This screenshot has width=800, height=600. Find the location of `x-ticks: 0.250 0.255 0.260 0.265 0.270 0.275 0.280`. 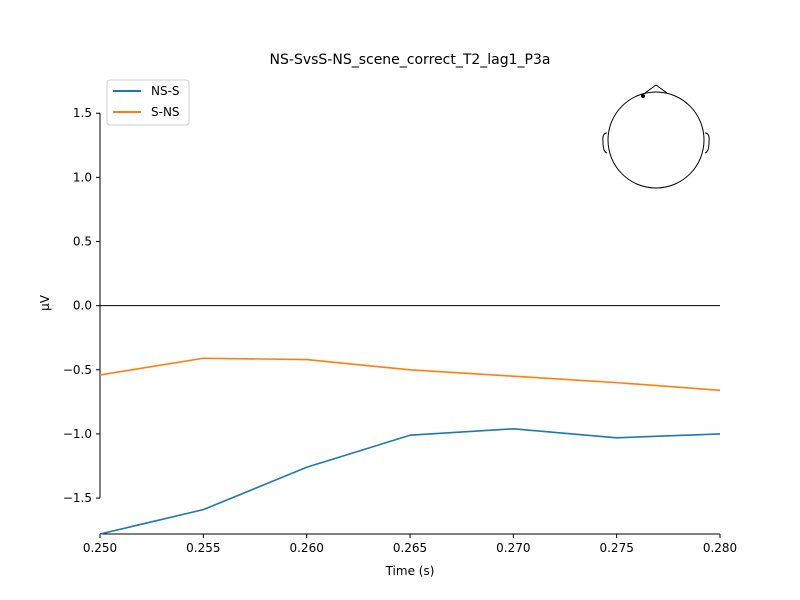

x-ticks: 0.250 0.255 0.260 0.265 0.270 0.275 0.280 is located at coordinates (410, 544).